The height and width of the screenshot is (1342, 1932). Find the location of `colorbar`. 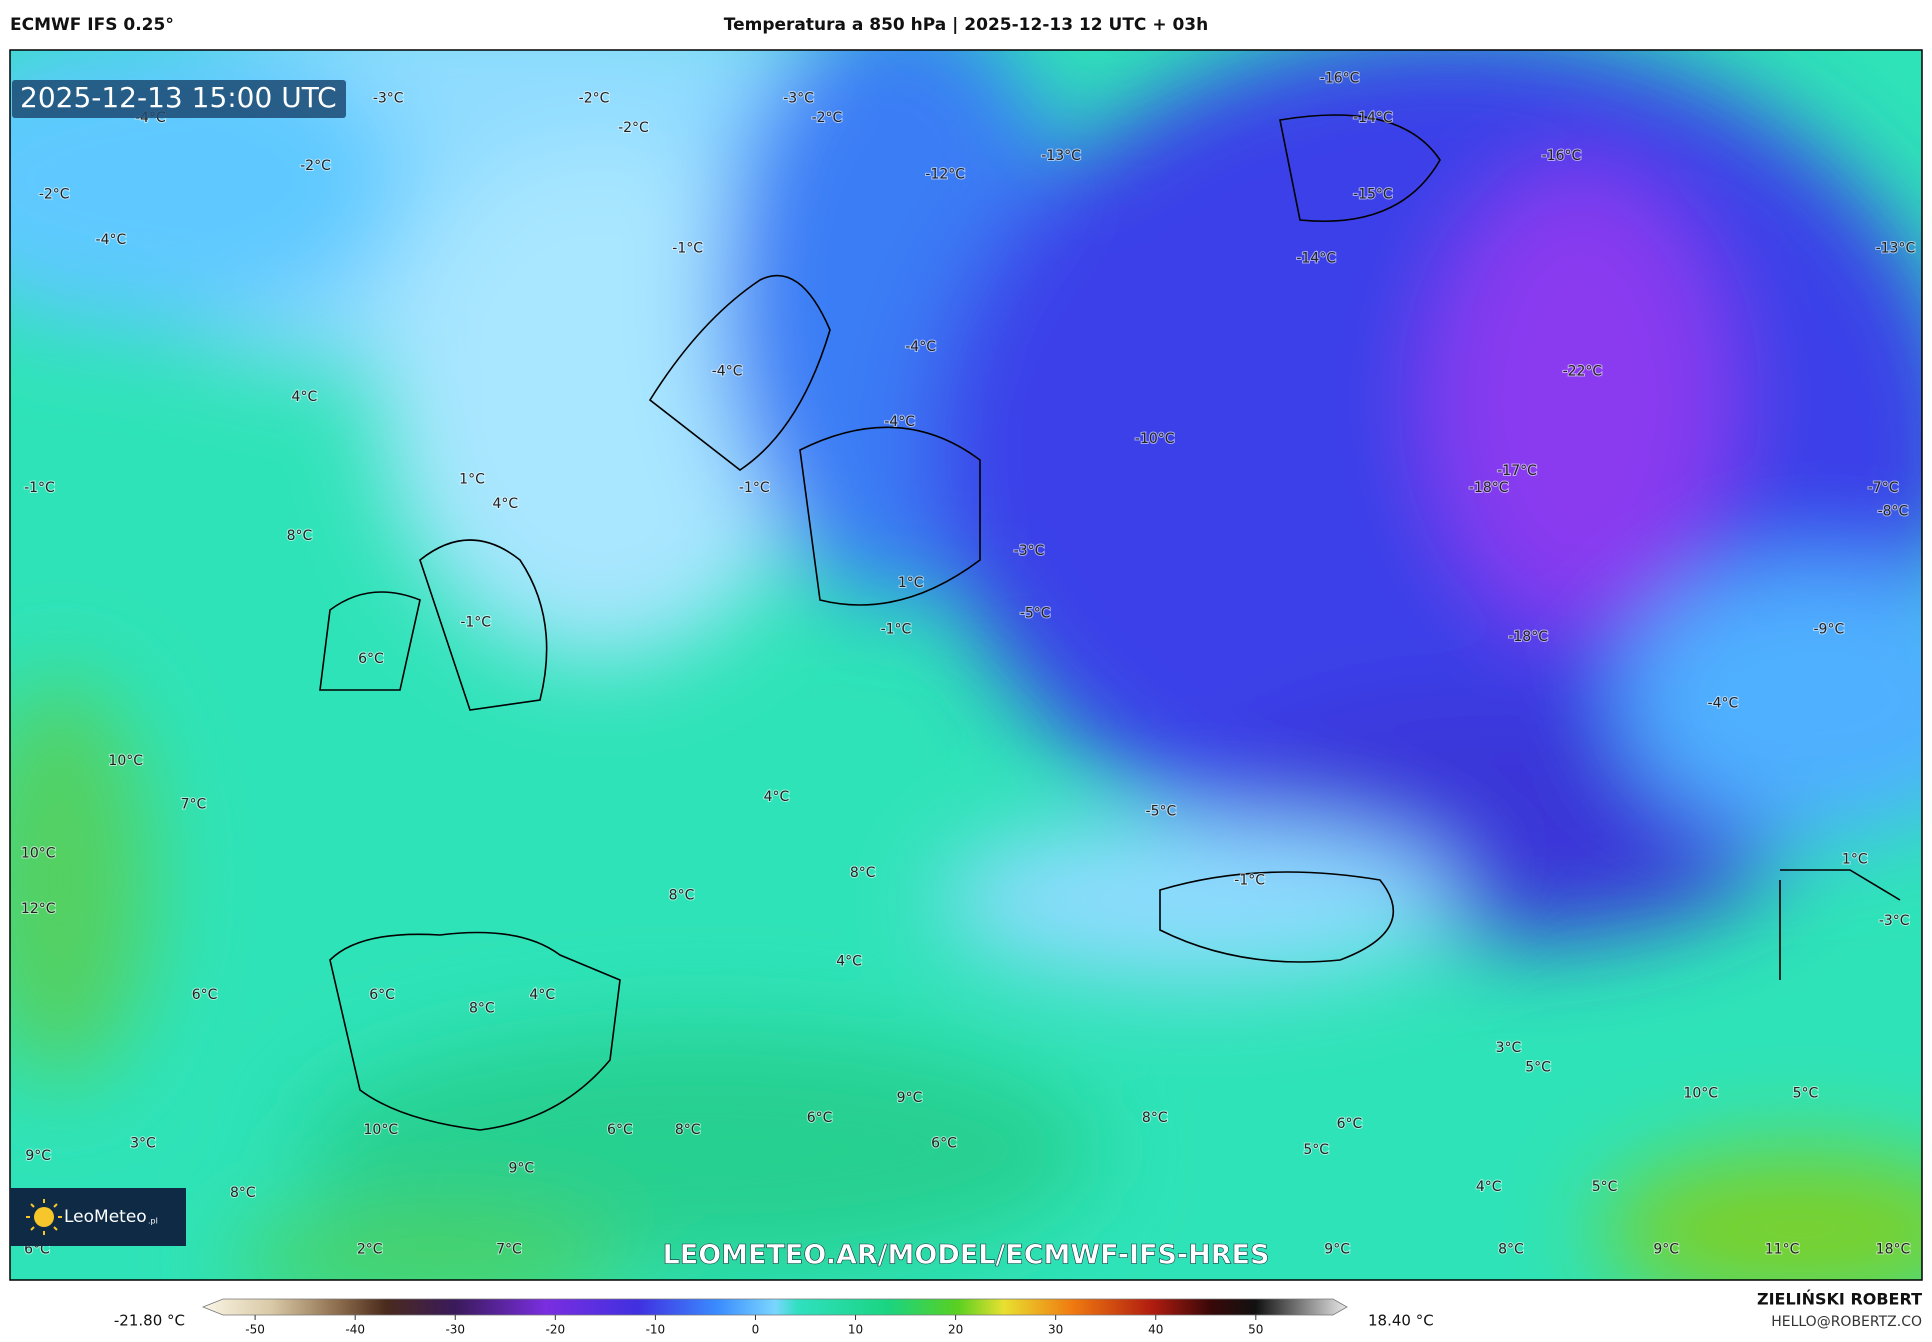

colorbar is located at coordinates (774, 1307).